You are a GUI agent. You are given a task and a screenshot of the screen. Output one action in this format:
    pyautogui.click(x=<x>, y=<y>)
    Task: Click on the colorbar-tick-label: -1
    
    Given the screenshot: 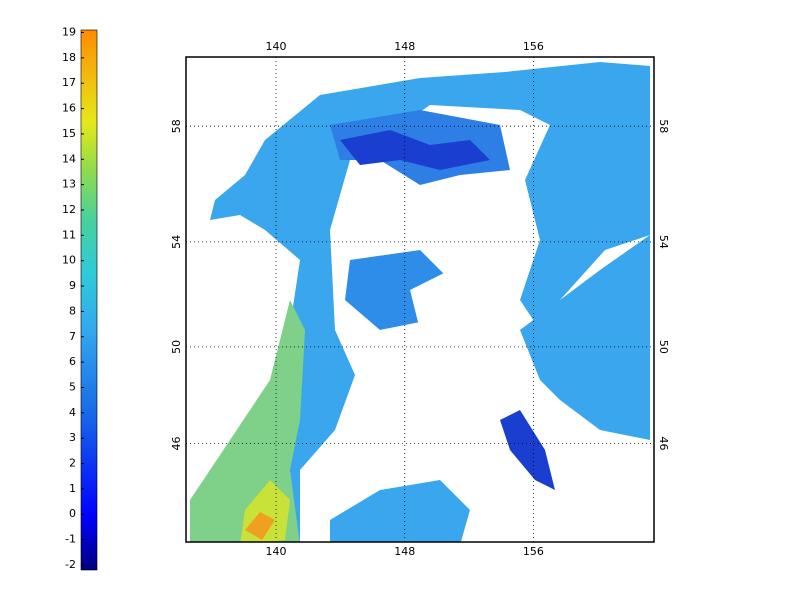 What is the action you would take?
    pyautogui.click(x=70, y=539)
    